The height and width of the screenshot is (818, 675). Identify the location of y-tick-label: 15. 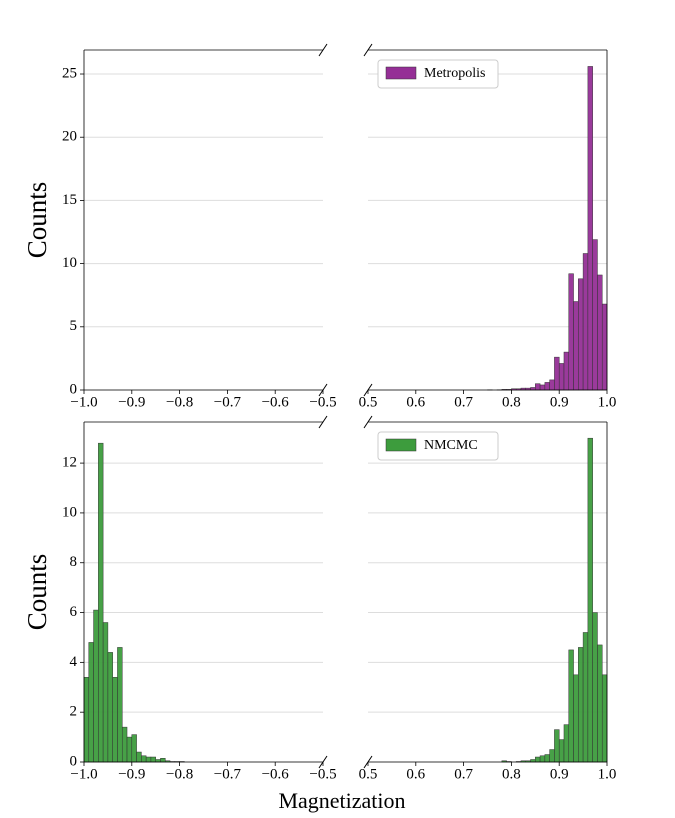
(69, 200).